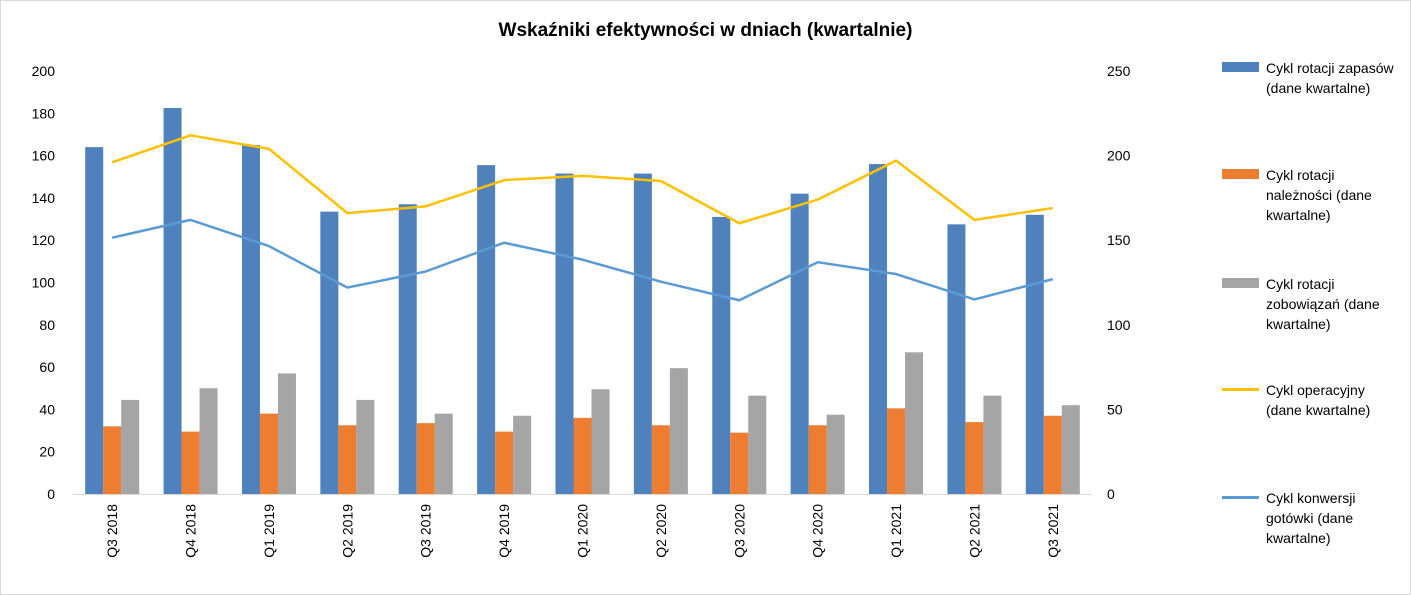 Image resolution: width=1411 pixels, height=595 pixels. I want to click on bar-3-q1-2019, so click(286, 433).